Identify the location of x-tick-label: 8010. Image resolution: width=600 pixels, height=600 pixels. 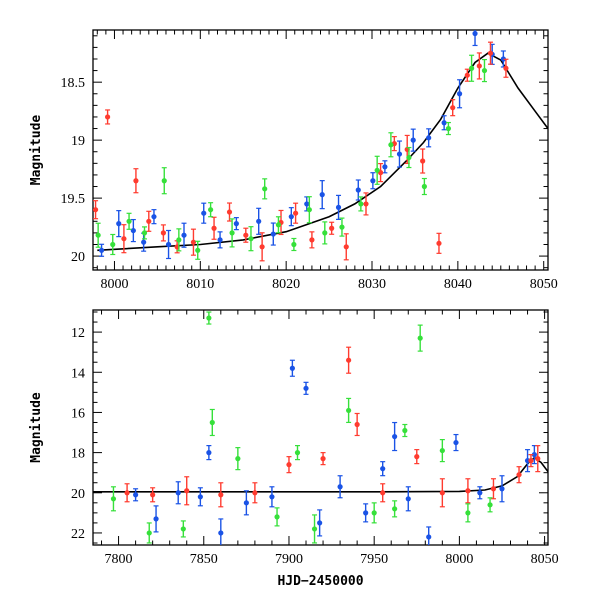
(200, 284).